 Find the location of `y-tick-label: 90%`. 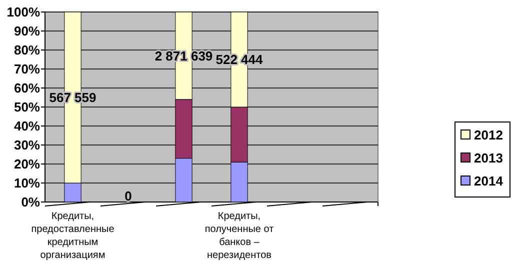

y-tick-label: 90% is located at coordinates (27, 31).